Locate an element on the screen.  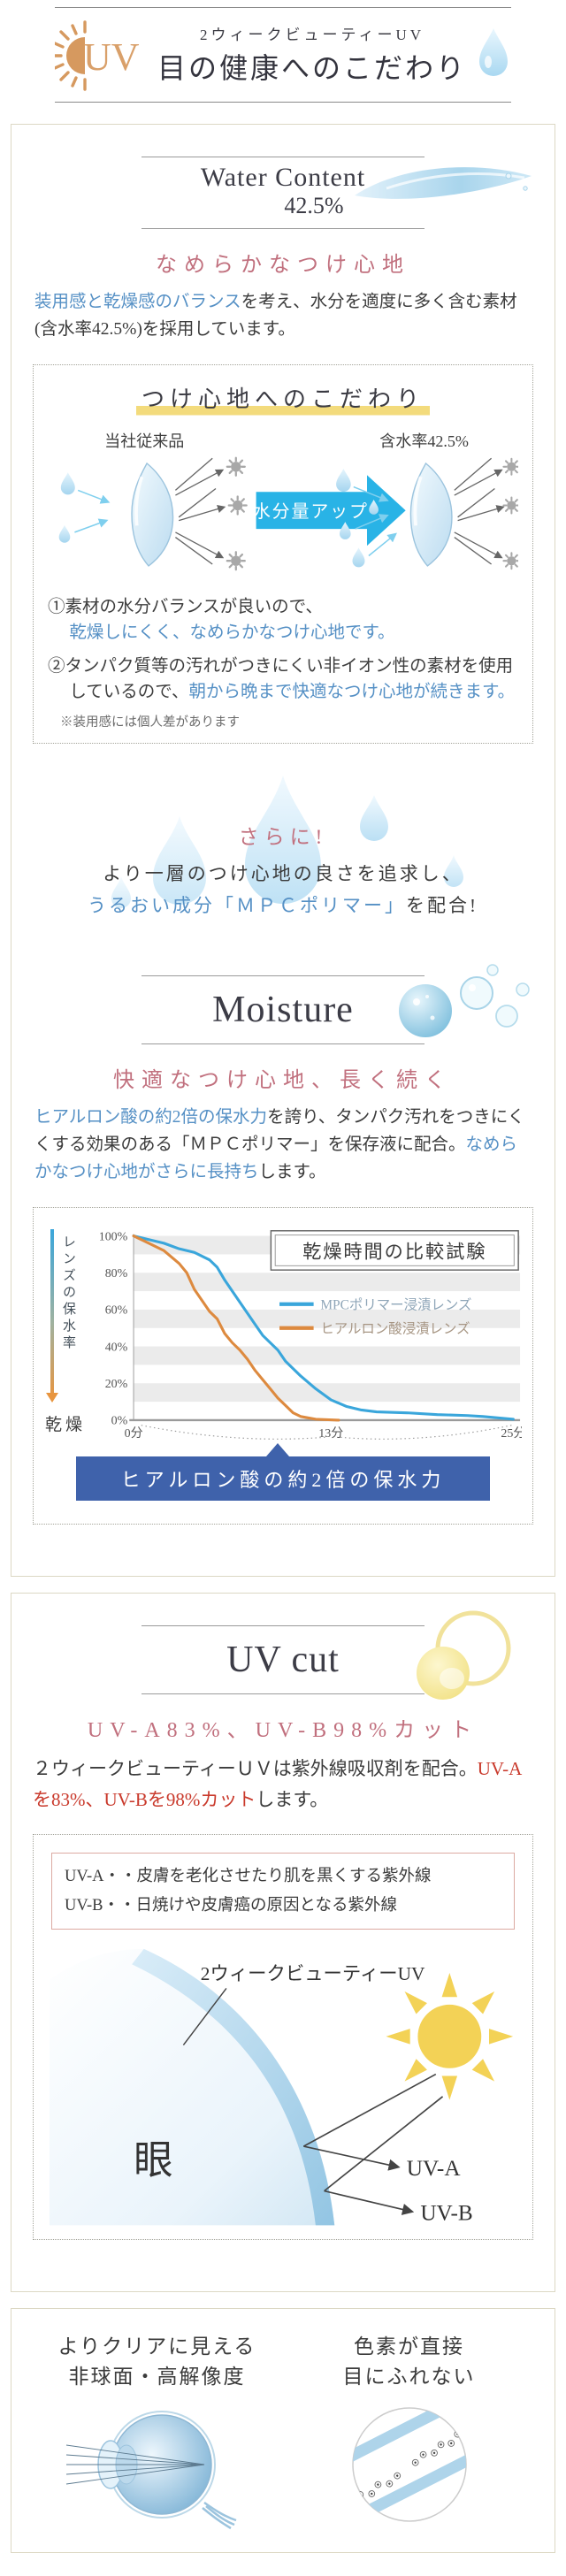
svg-text: 0分 is located at coordinates (134, 1433).